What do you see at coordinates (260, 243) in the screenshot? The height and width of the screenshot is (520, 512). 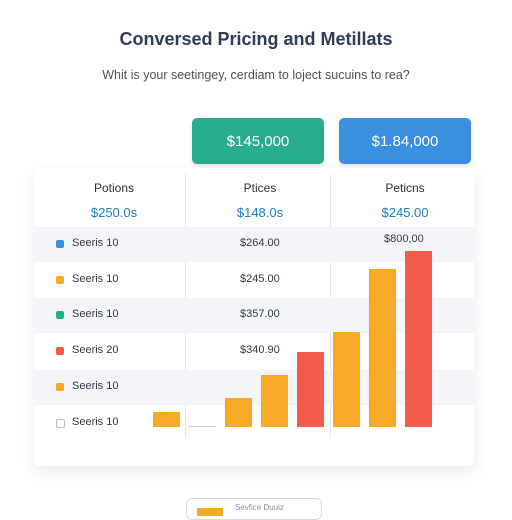 I see `row-value: $264.00` at bounding box center [260, 243].